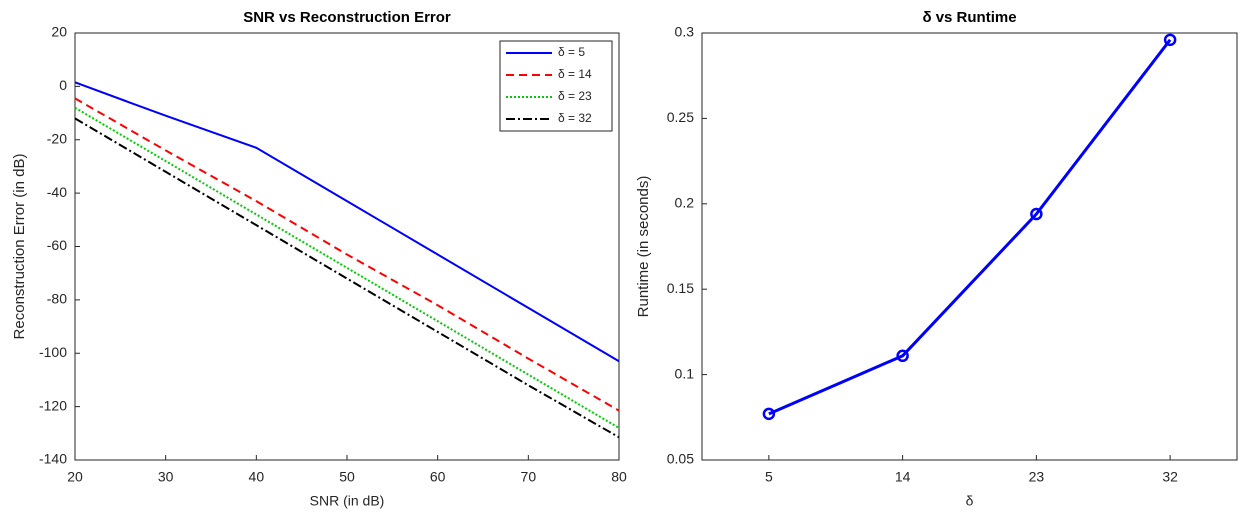  Describe the element at coordinates (903, 477) in the screenshot. I see `x-tick-label: 14` at that location.